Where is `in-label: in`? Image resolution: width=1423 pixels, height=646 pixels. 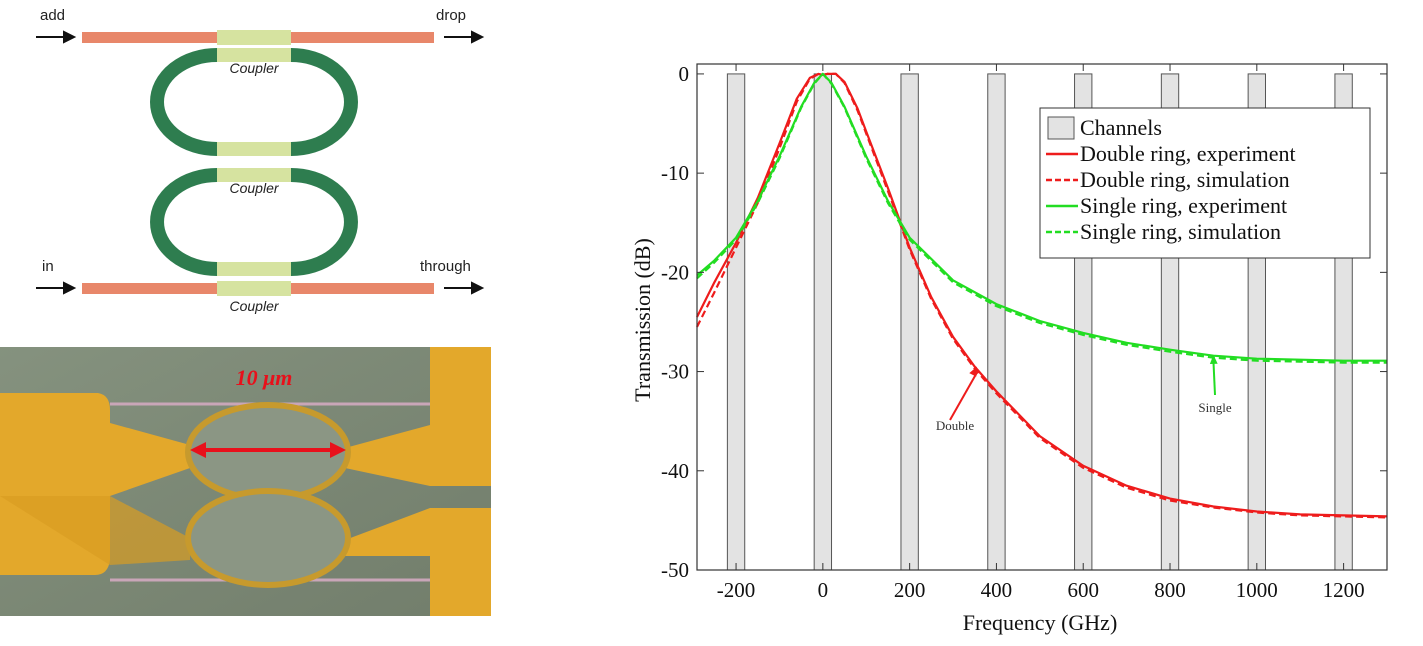
in-label: in is located at coordinates (48, 266).